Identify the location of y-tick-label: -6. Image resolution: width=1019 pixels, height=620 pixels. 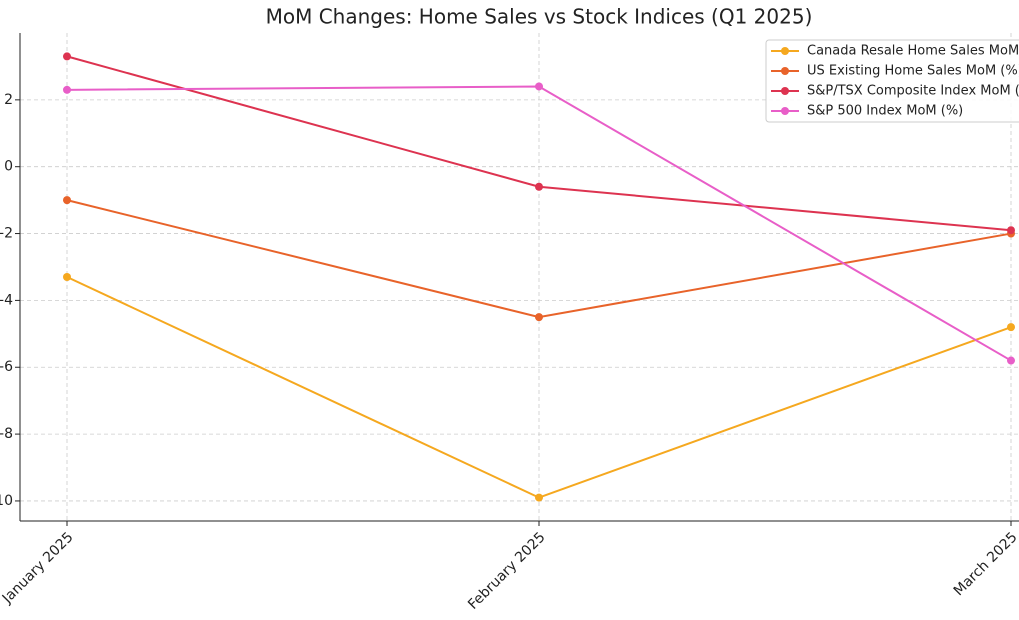
(6, 367).